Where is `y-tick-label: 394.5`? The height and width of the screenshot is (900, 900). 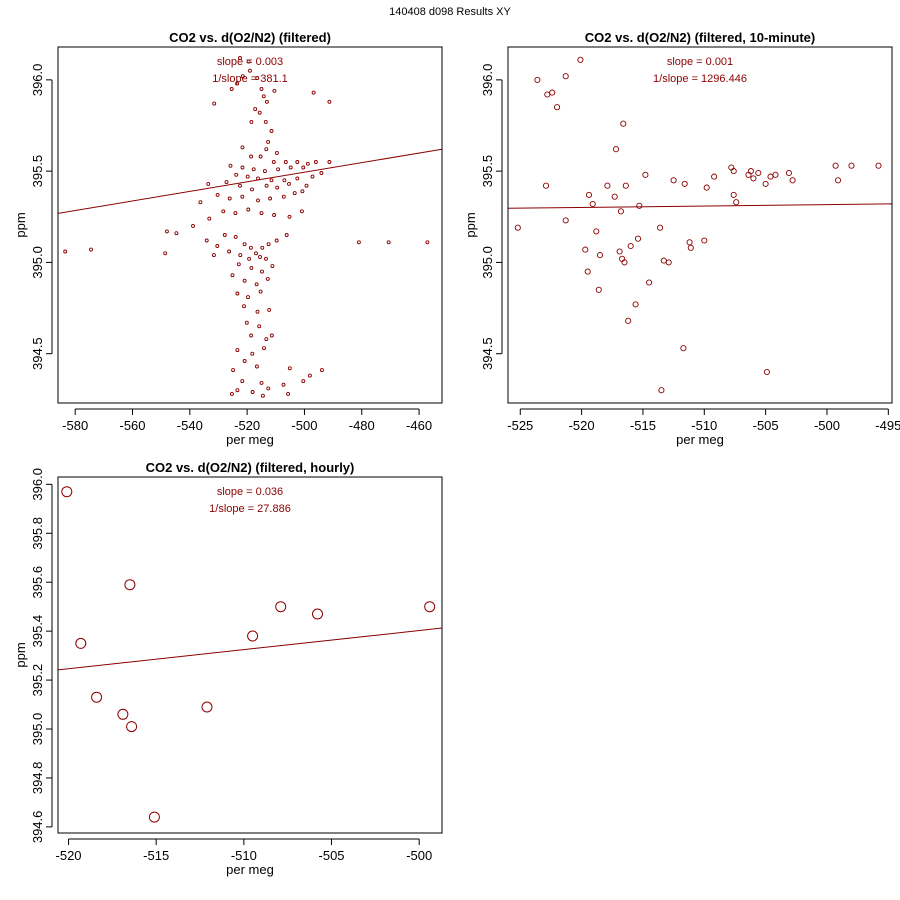
y-tick-label: 394.5 is located at coordinates (37, 353).